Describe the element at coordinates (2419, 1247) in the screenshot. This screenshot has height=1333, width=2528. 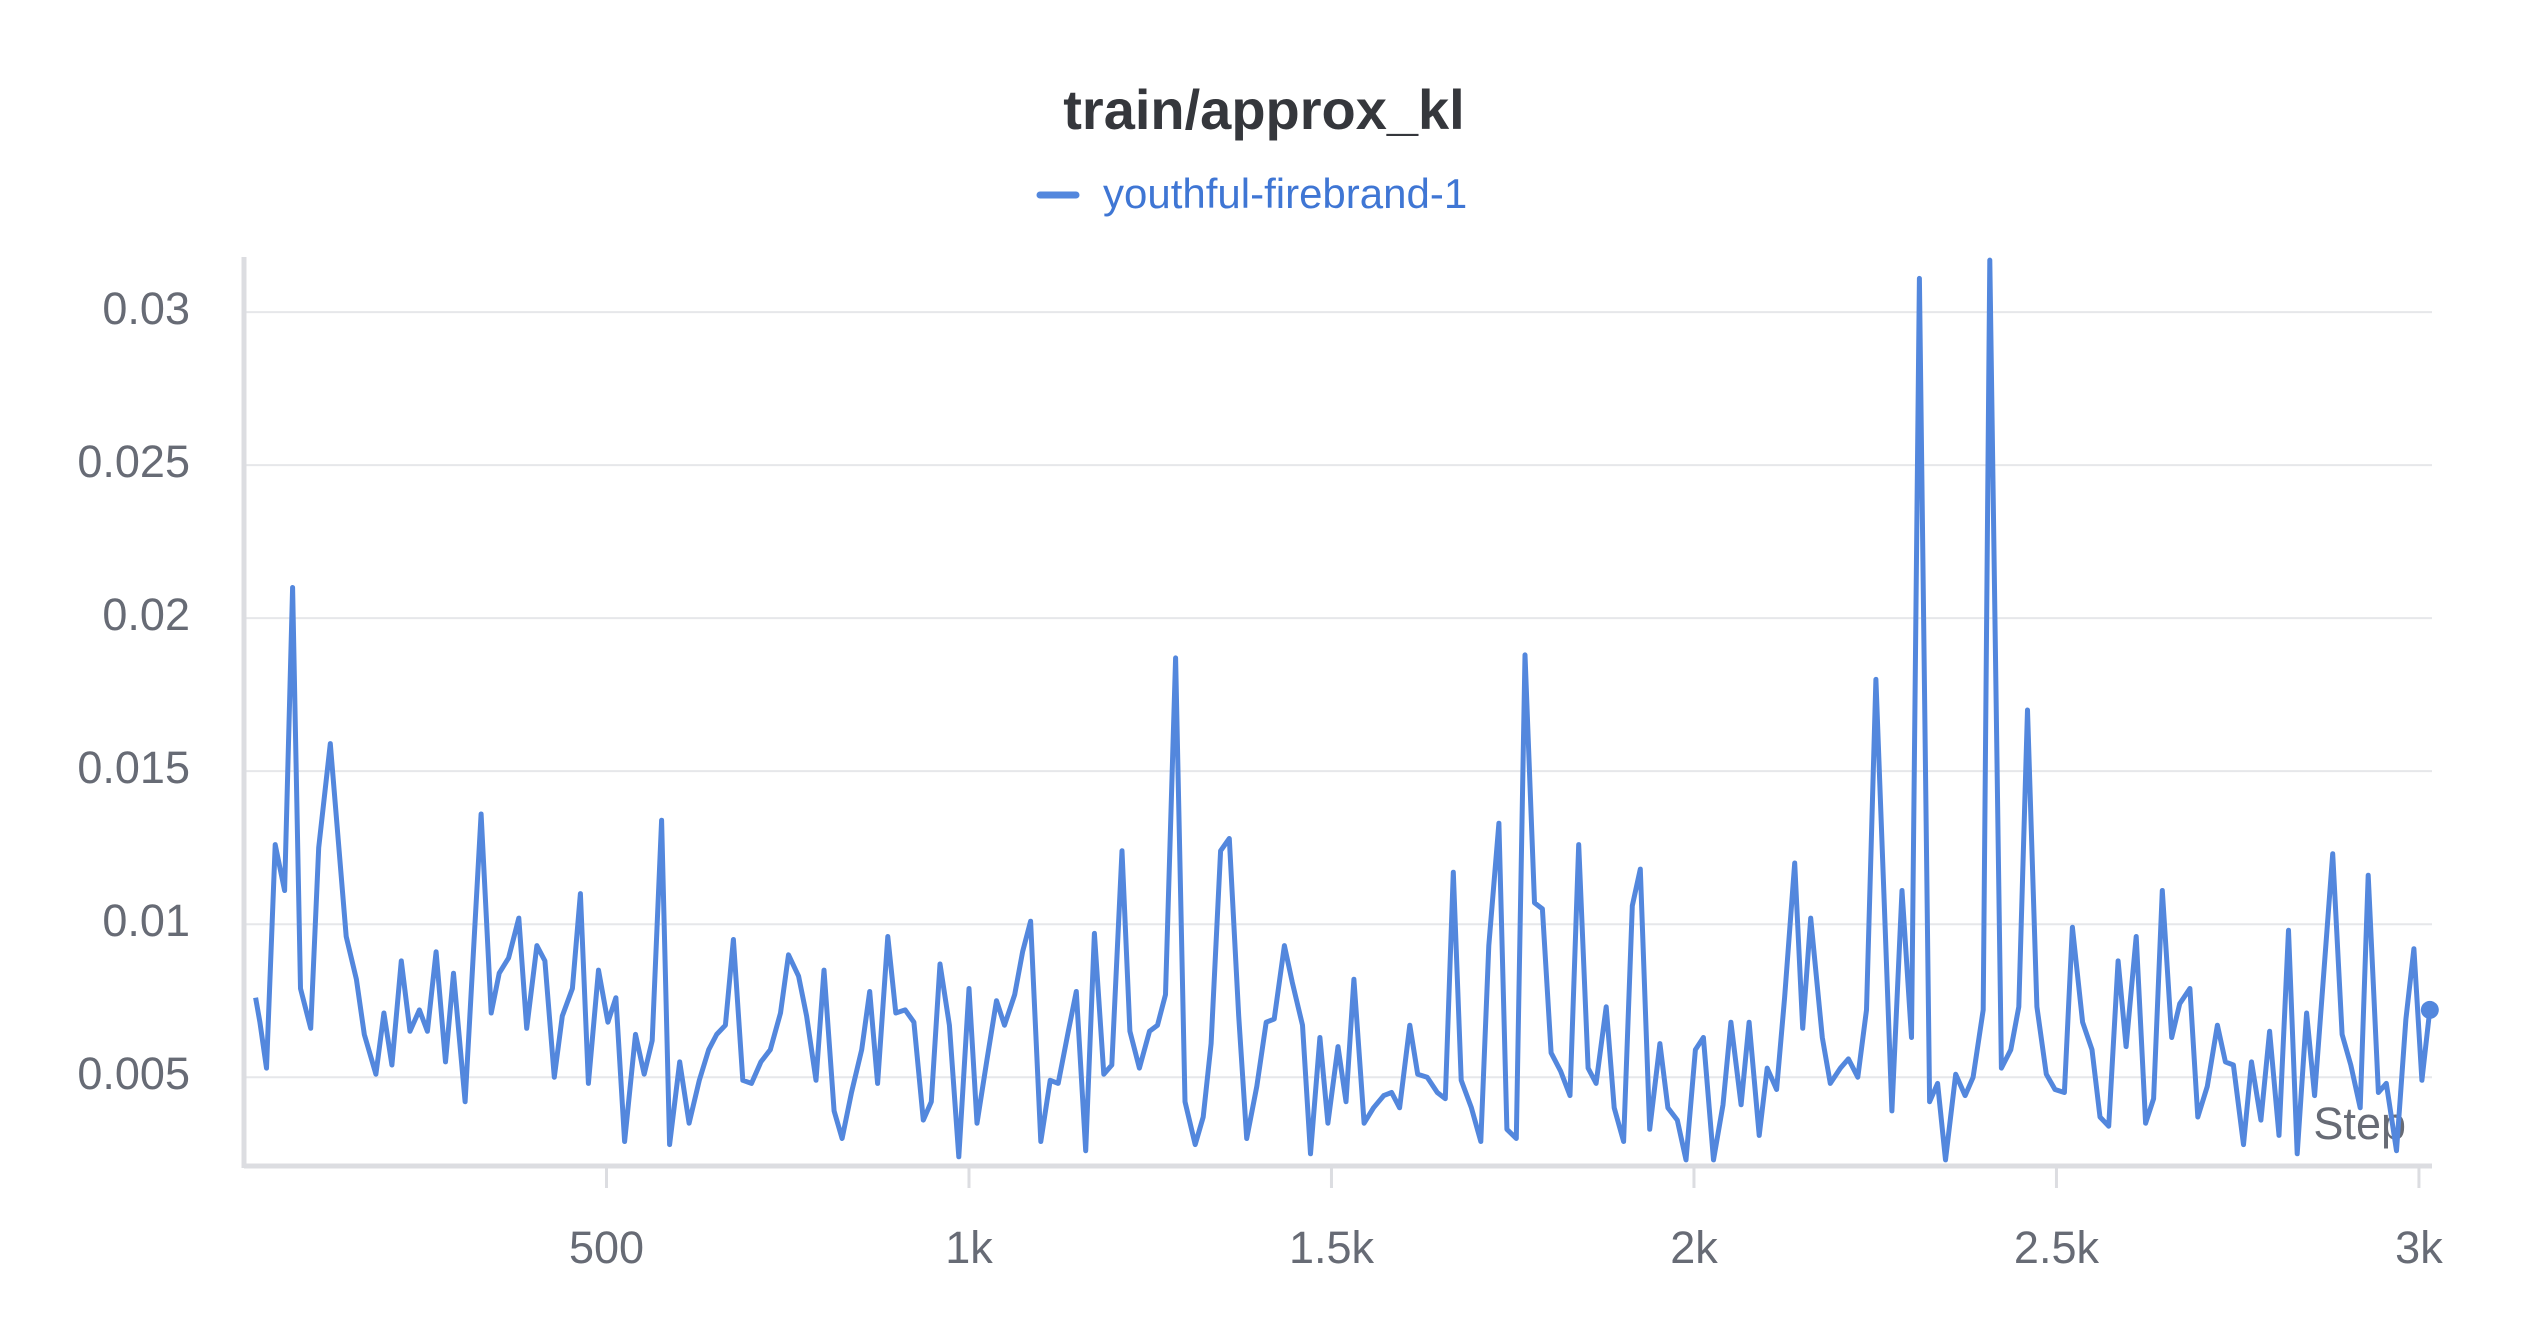
I see `x-tick-label: 3k` at that location.